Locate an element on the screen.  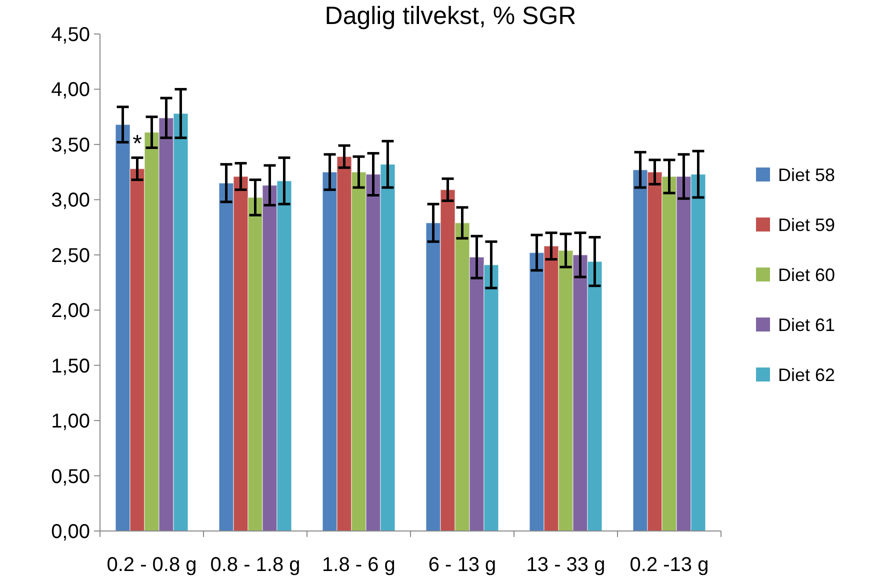
y-tick-label: 1,50 is located at coordinates (70, 366).